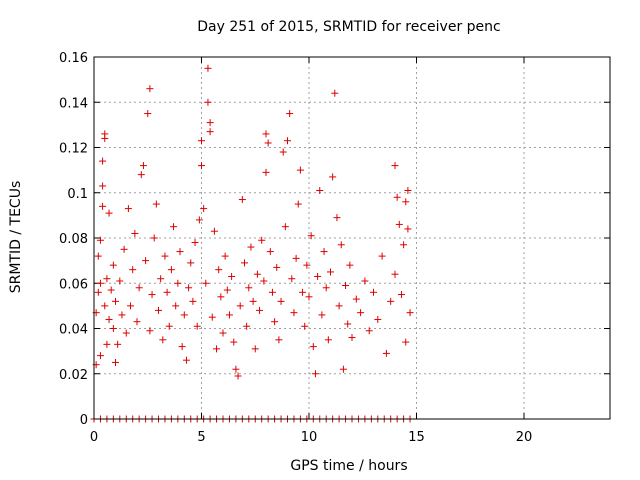  I want to click on y-tick-label: 0.04, so click(73, 330).